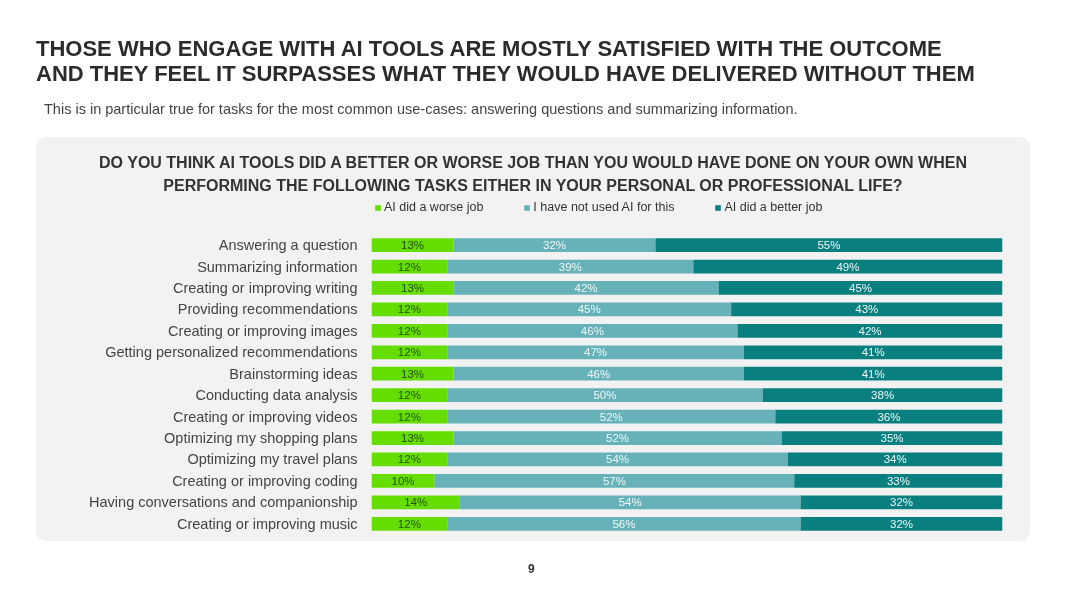 This screenshot has width=1067, height=600. Describe the element at coordinates (261, 438) in the screenshot. I see `y-tick-label: Optimizing my shopping plans` at that location.